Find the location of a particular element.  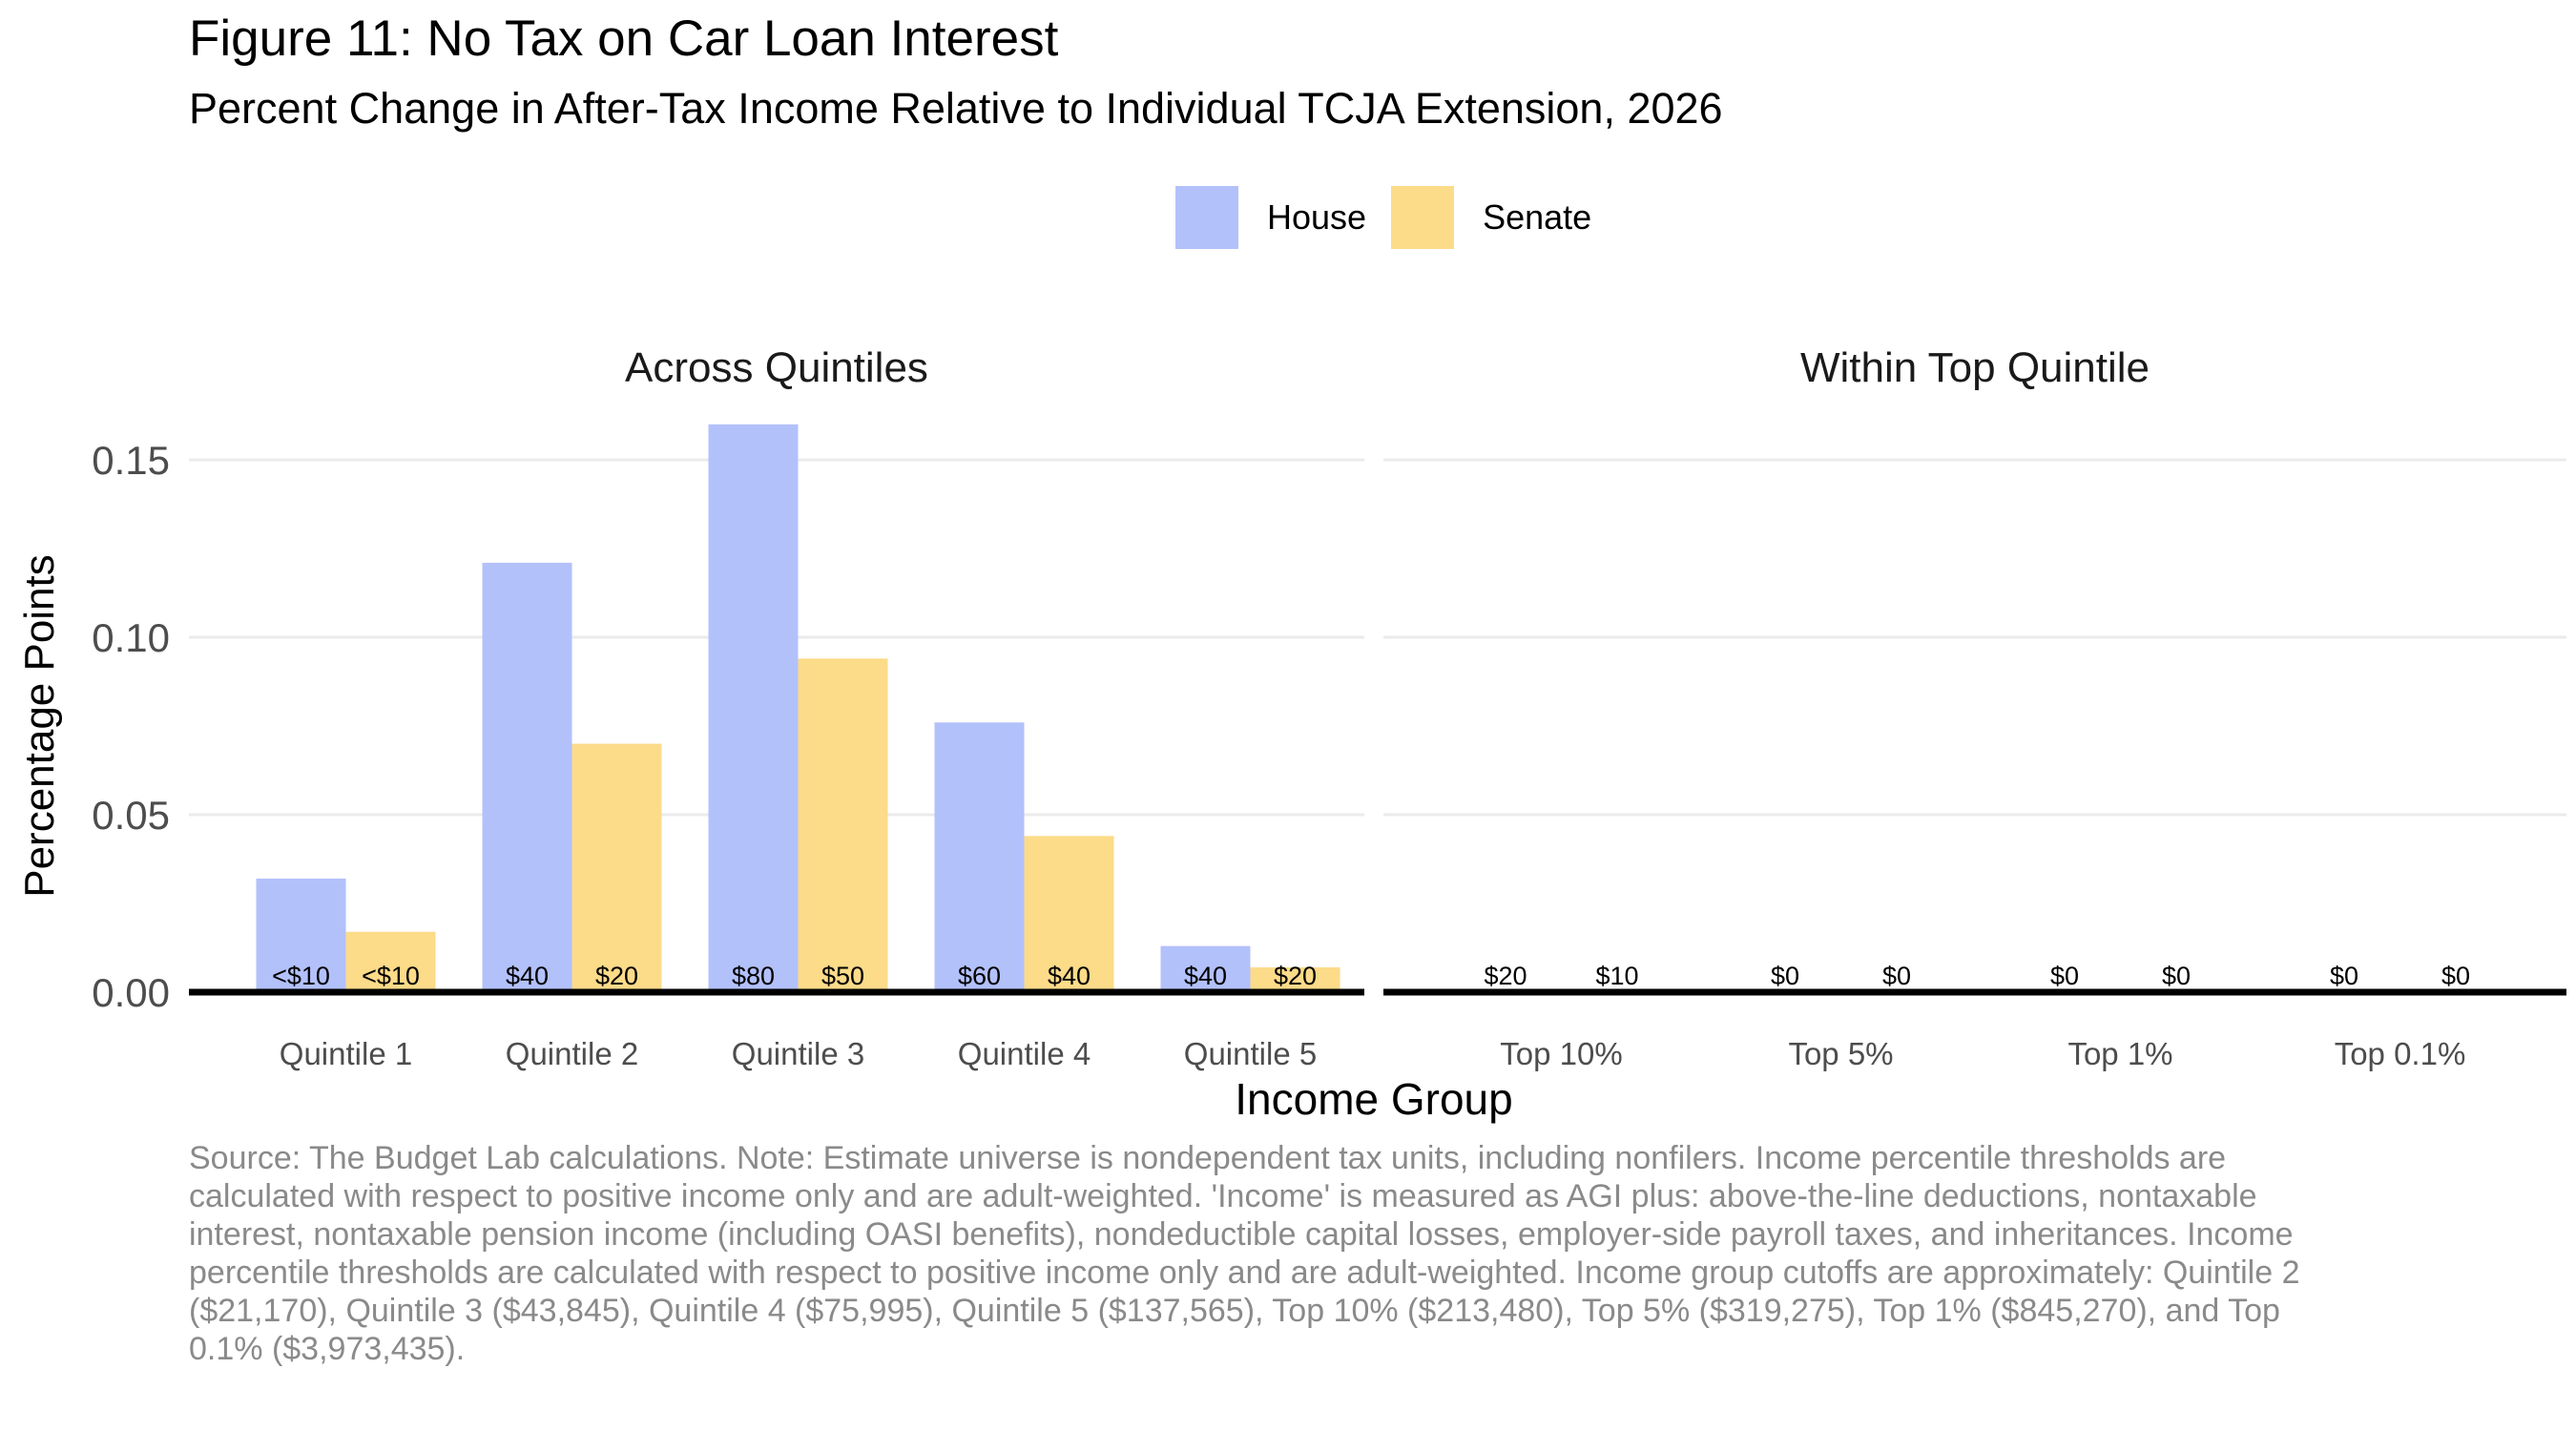

chart-title: Figure 11: No Tax on Car Loan Interest is located at coordinates (624, 38).